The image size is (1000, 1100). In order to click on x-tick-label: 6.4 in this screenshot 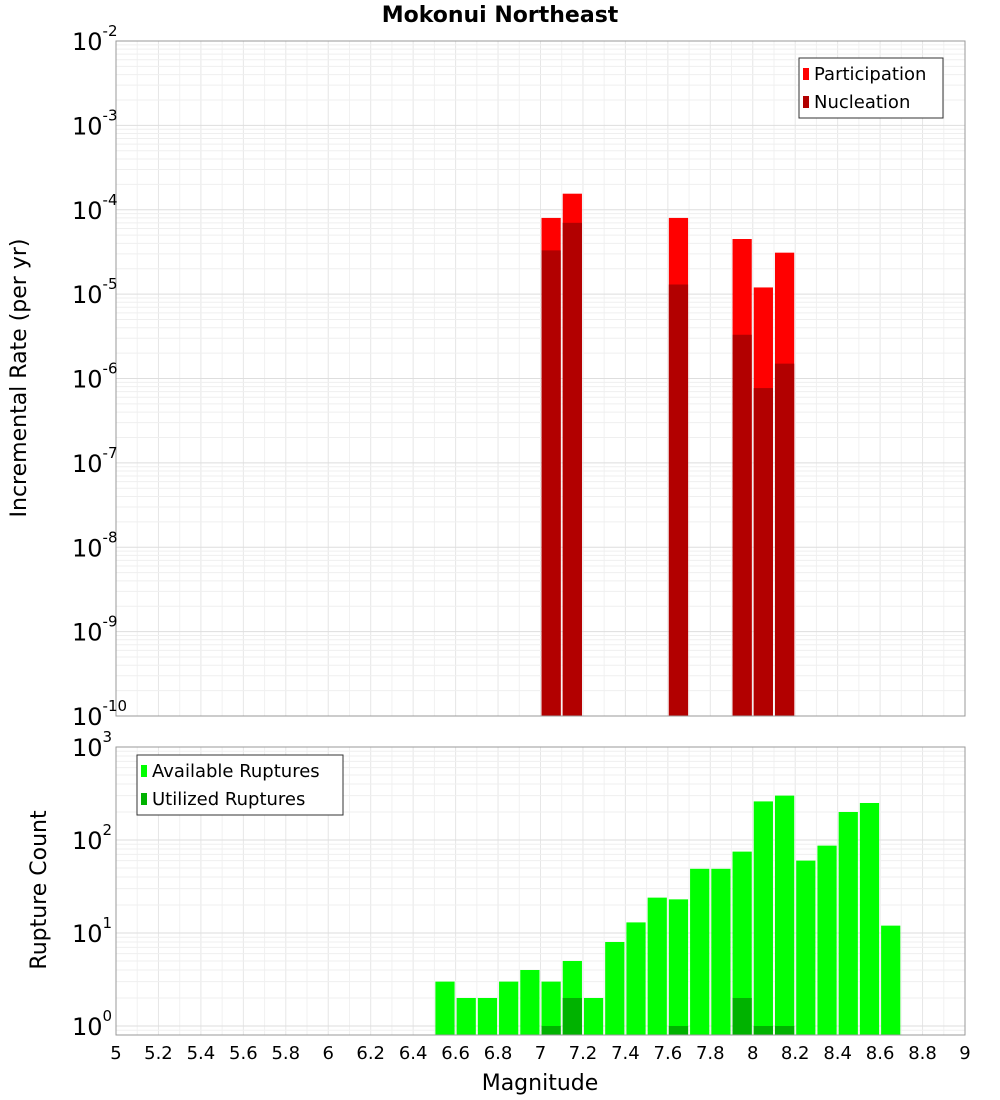, I will do `click(413, 1053)`.